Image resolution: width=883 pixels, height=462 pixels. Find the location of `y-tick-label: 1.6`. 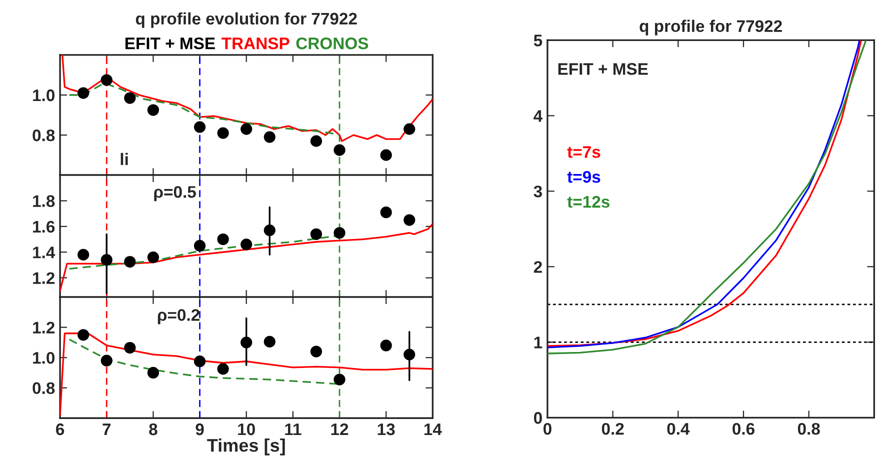

y-tick-label: 1.6 is located at coordinates (44, 226).